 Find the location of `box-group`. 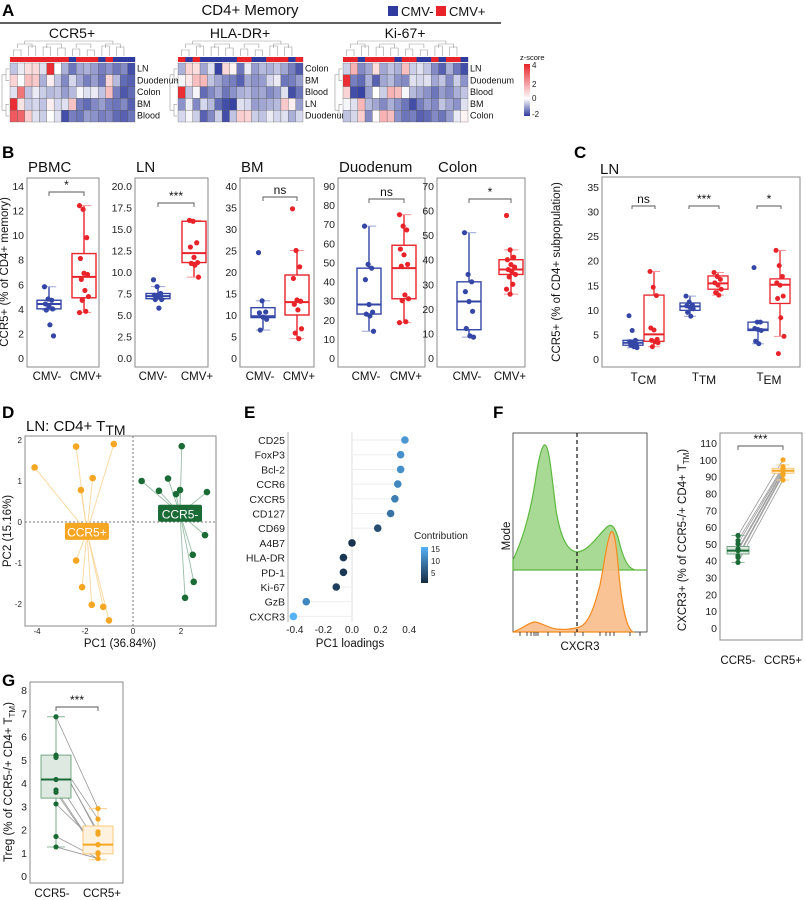

box-group is located at coordinates (511, 254).